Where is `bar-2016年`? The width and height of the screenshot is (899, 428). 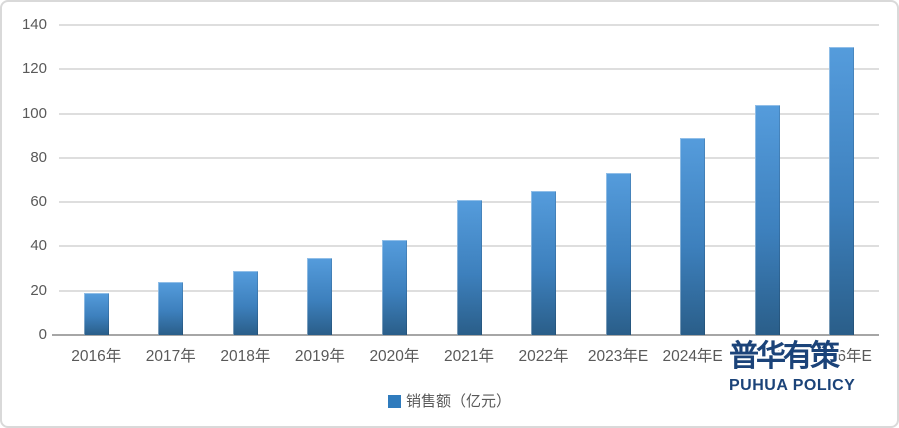
bar-2016年 is located at coordinates (96, 313).